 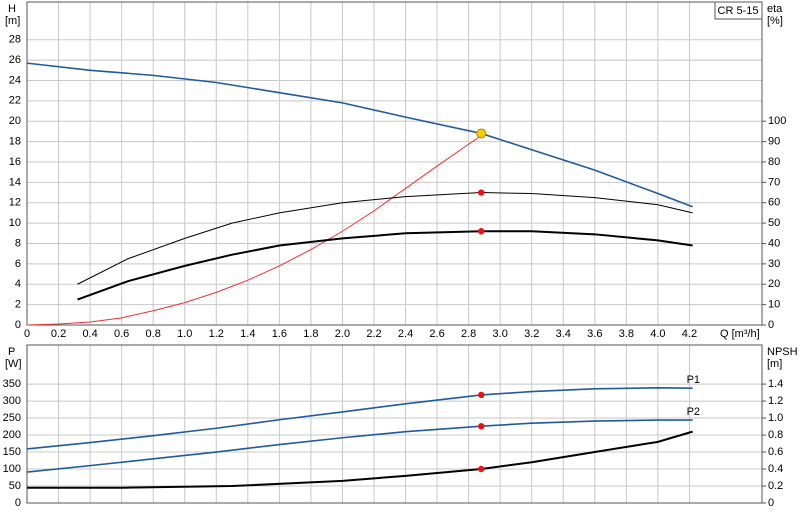 I want to click on x-tick-label: 1.8, so click(x=310, y=334).